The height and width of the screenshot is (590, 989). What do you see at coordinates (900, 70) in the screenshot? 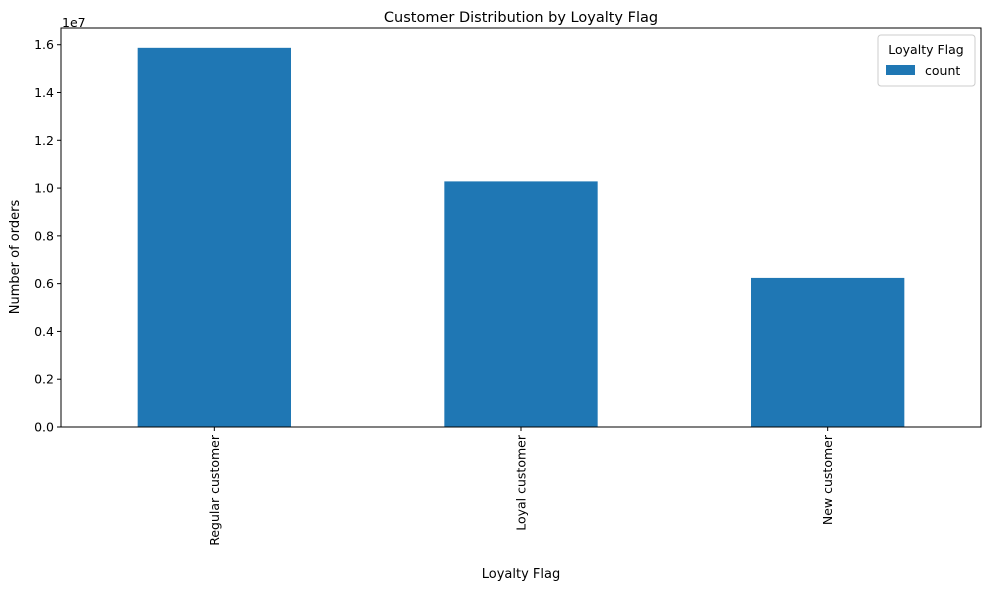
I see `legend-swatch` at bounding box center [900, 70].